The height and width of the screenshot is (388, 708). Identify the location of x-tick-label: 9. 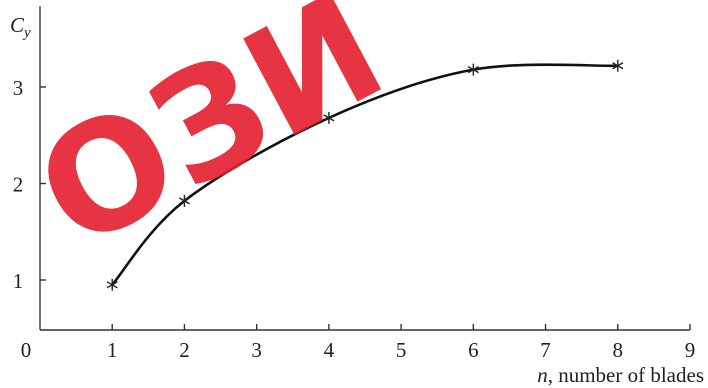
(690, 350).